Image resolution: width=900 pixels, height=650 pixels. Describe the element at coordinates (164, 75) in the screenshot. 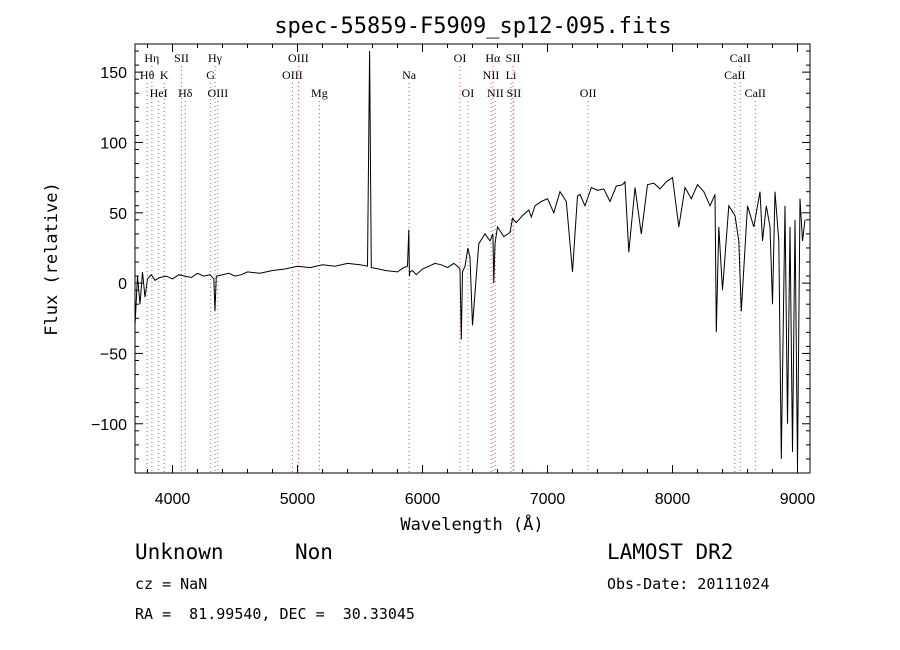

I see `line-label-2: K` at that location.